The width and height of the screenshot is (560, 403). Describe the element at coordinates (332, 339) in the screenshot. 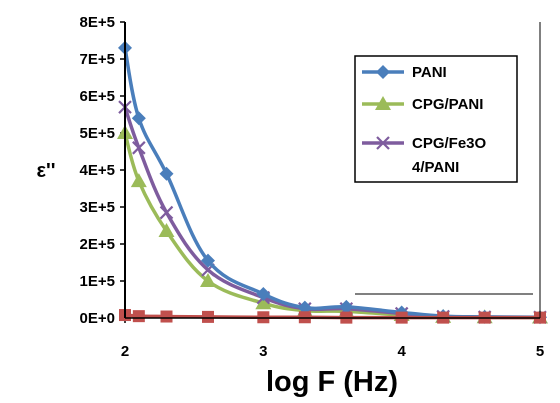

I see `x-axis-ticks: 2 3 4 5` at that location.